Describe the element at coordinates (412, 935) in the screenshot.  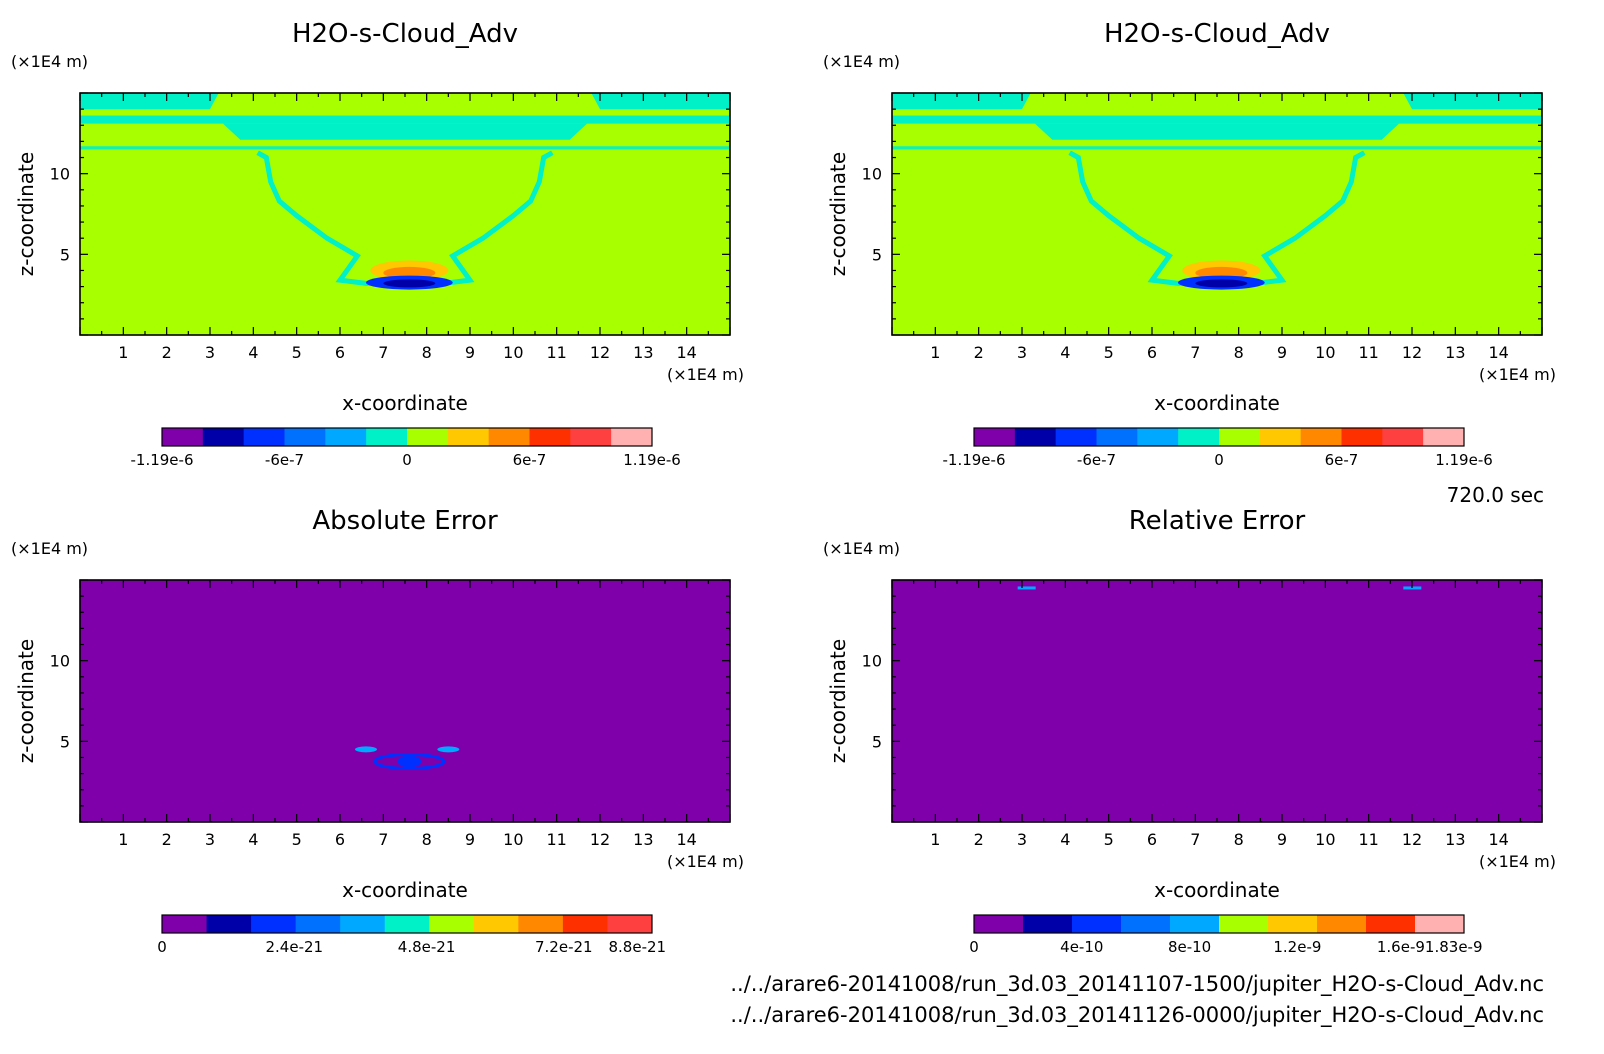
I see `colorbar: 0 2.4e-21 4.8e-21 7.2e-21 8.8e-21` at that location.